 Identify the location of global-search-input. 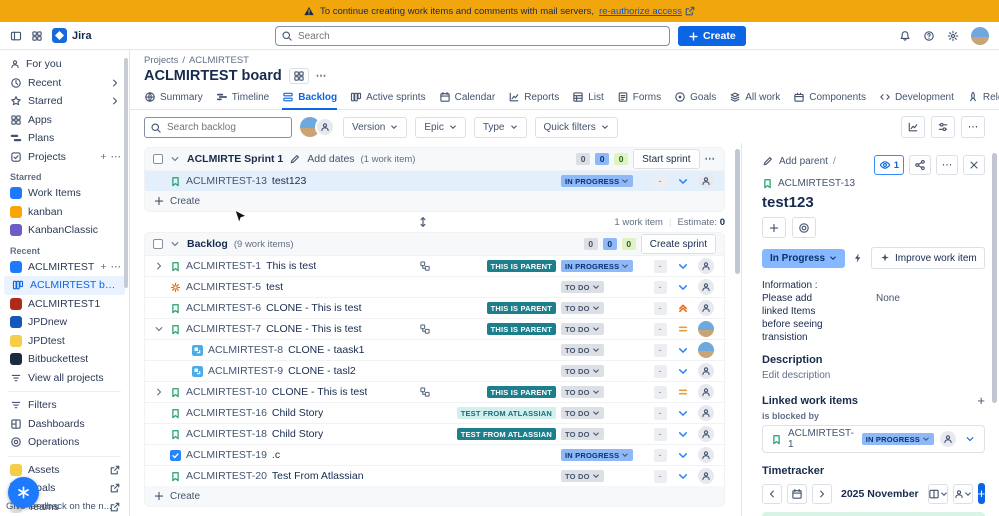
(472, 36).